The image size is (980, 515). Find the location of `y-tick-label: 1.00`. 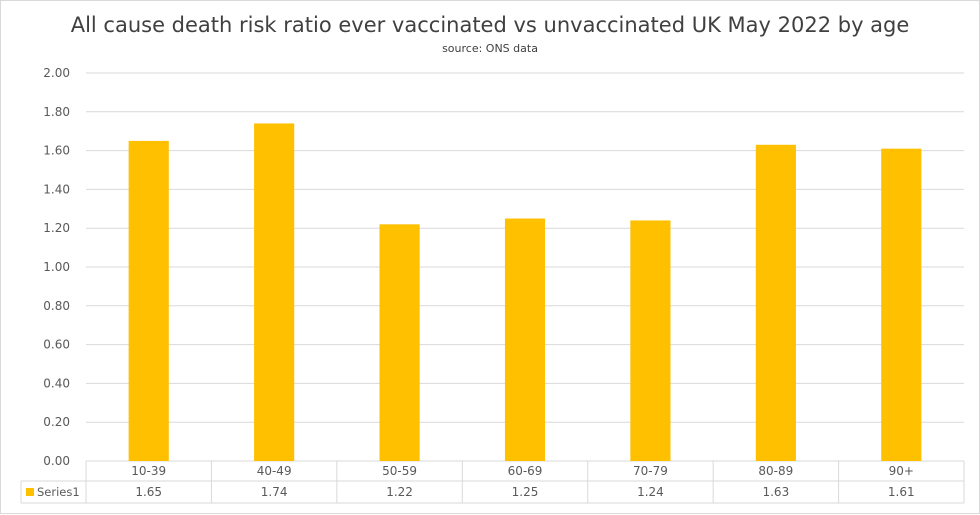

y-tick-label: 1.00 is located at coordinates (56, 267).